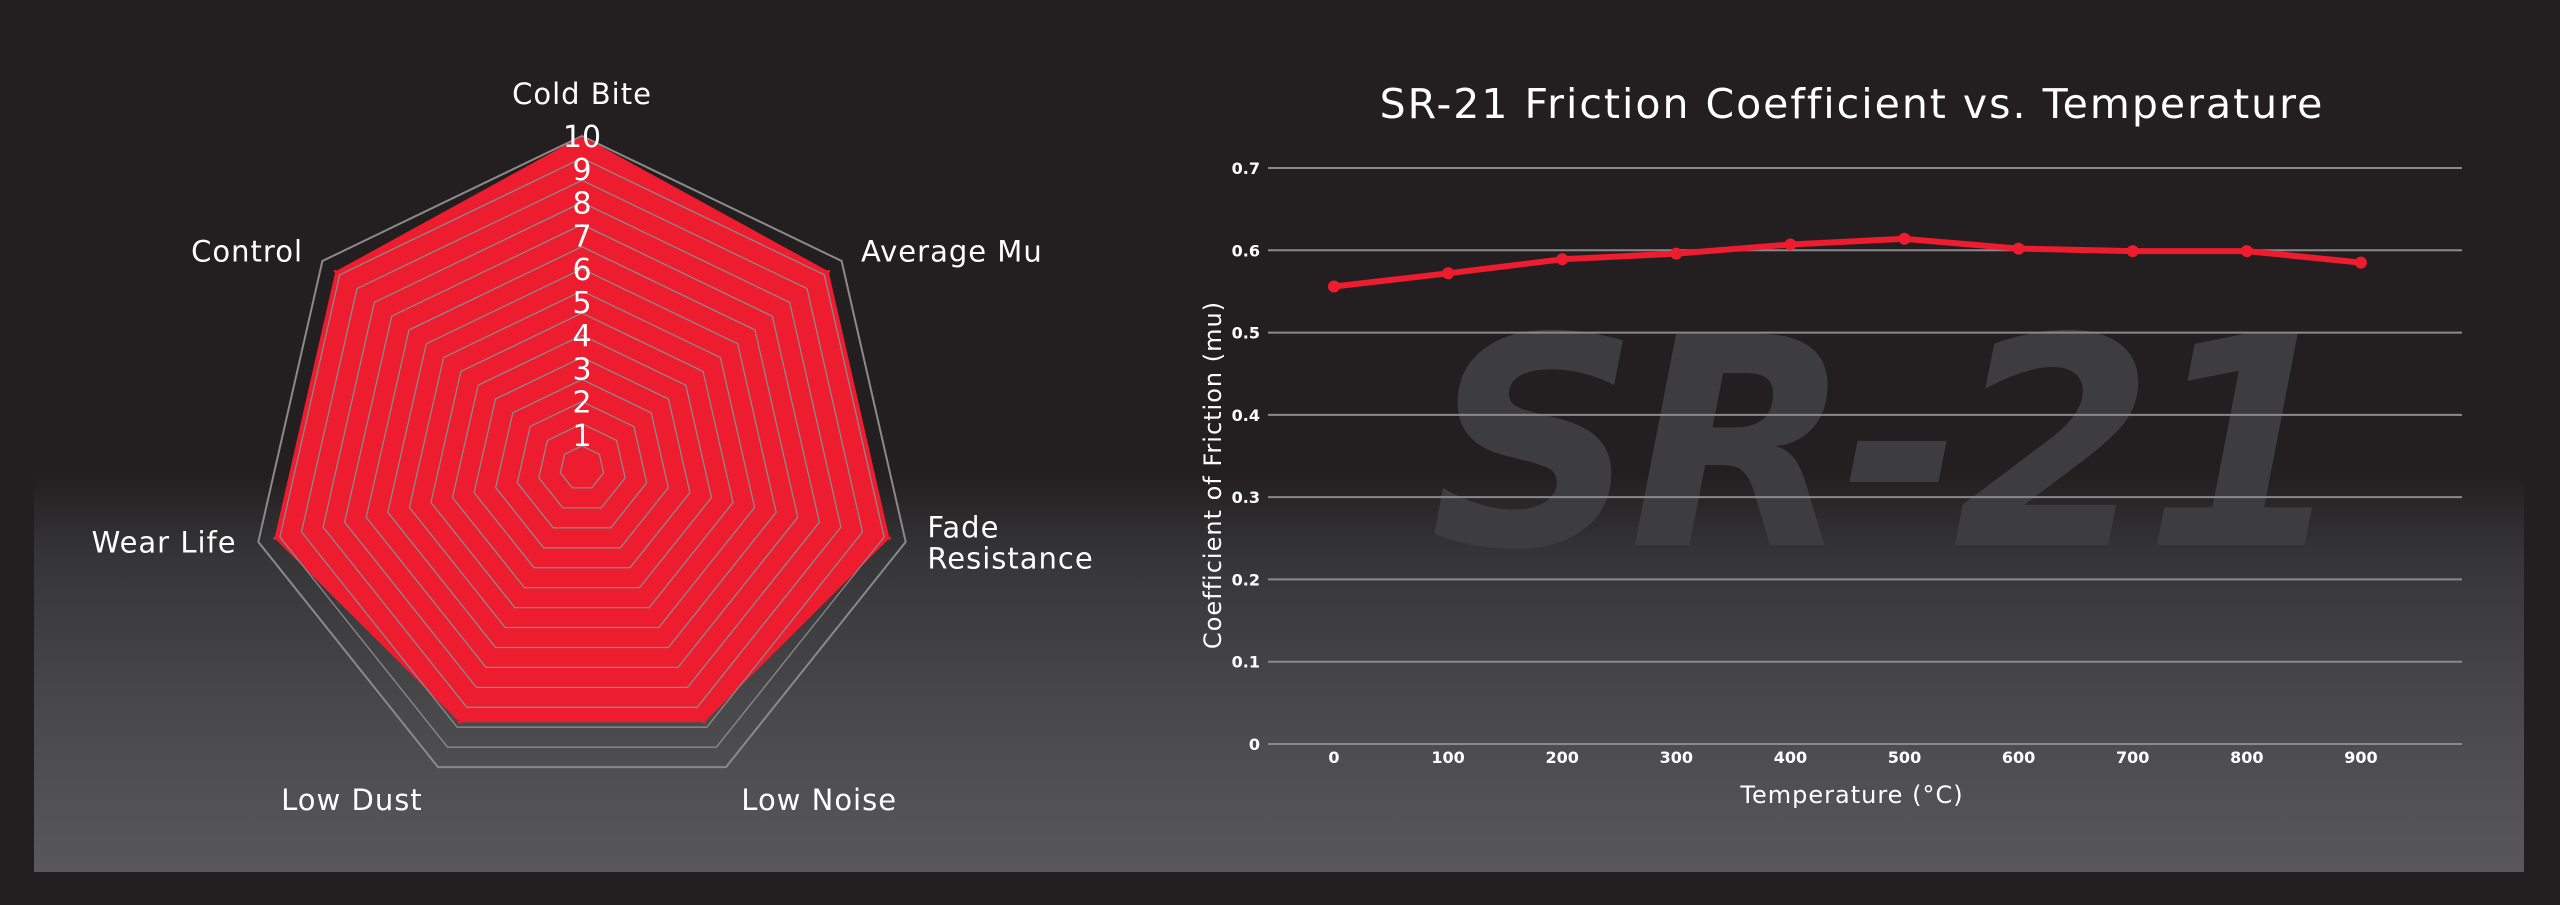 The image size is (2560, 905). What do you see at coordinates (1246, 497) in the screenshot?
I see `y-tick-label: 0.3` at bounding box center [1246, 497].